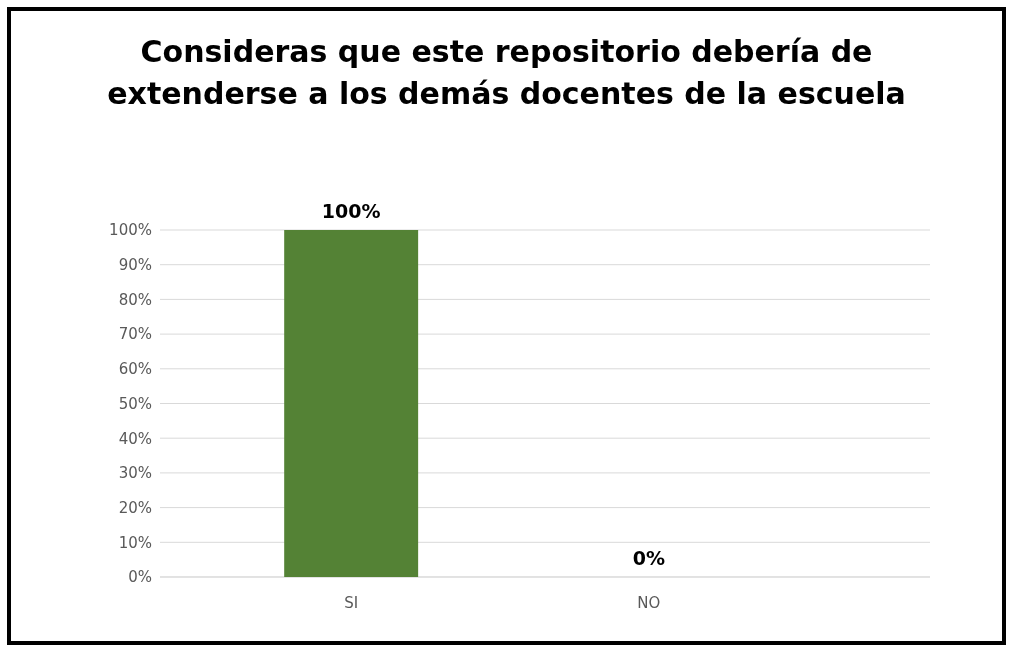 This screenshot has height=652, width=1013. Describe the element at coordinates (135, 299) in the screenshot. I see `y-tick-label: 80%` at that location.